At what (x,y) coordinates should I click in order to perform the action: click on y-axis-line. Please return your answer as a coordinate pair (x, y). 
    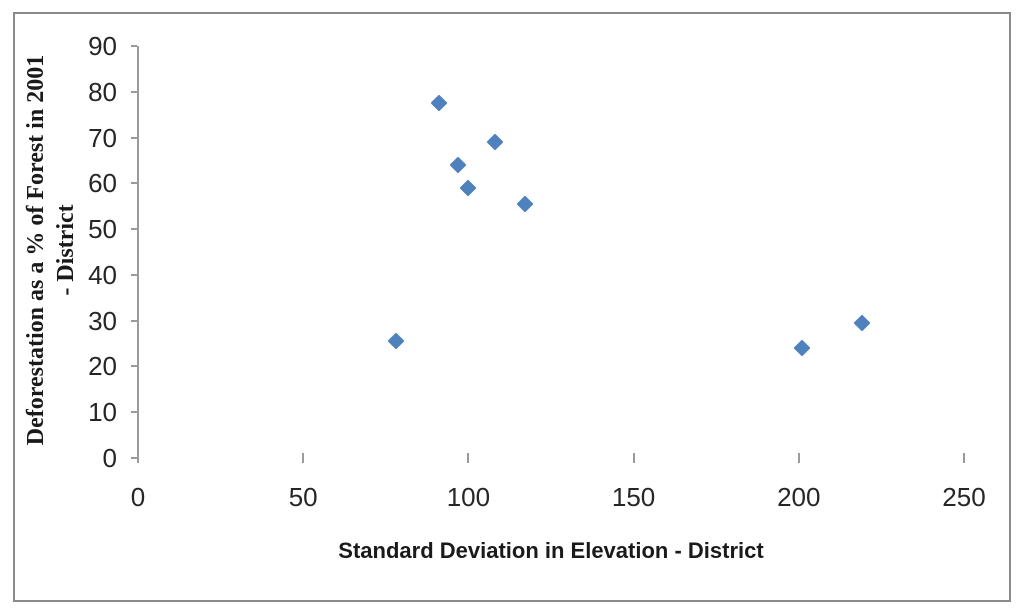
    Looking at the image, I should click on (138, 254).